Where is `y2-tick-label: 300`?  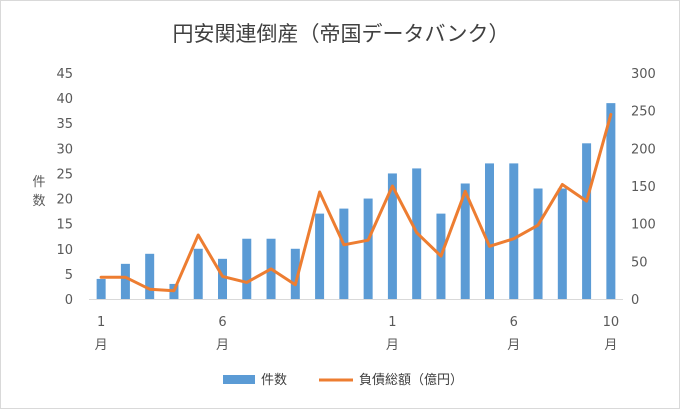
y2-tick-label: 300 is located at coordinates (643, 74).